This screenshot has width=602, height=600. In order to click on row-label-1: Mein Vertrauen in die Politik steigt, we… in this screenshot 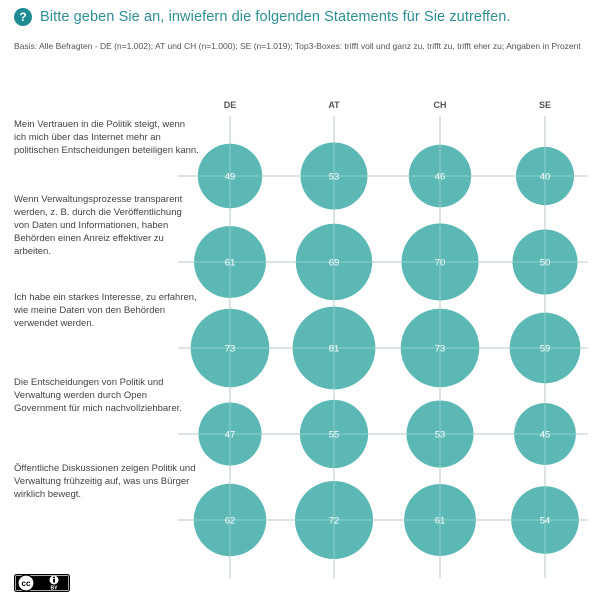, I will do `click(106, 137)`.